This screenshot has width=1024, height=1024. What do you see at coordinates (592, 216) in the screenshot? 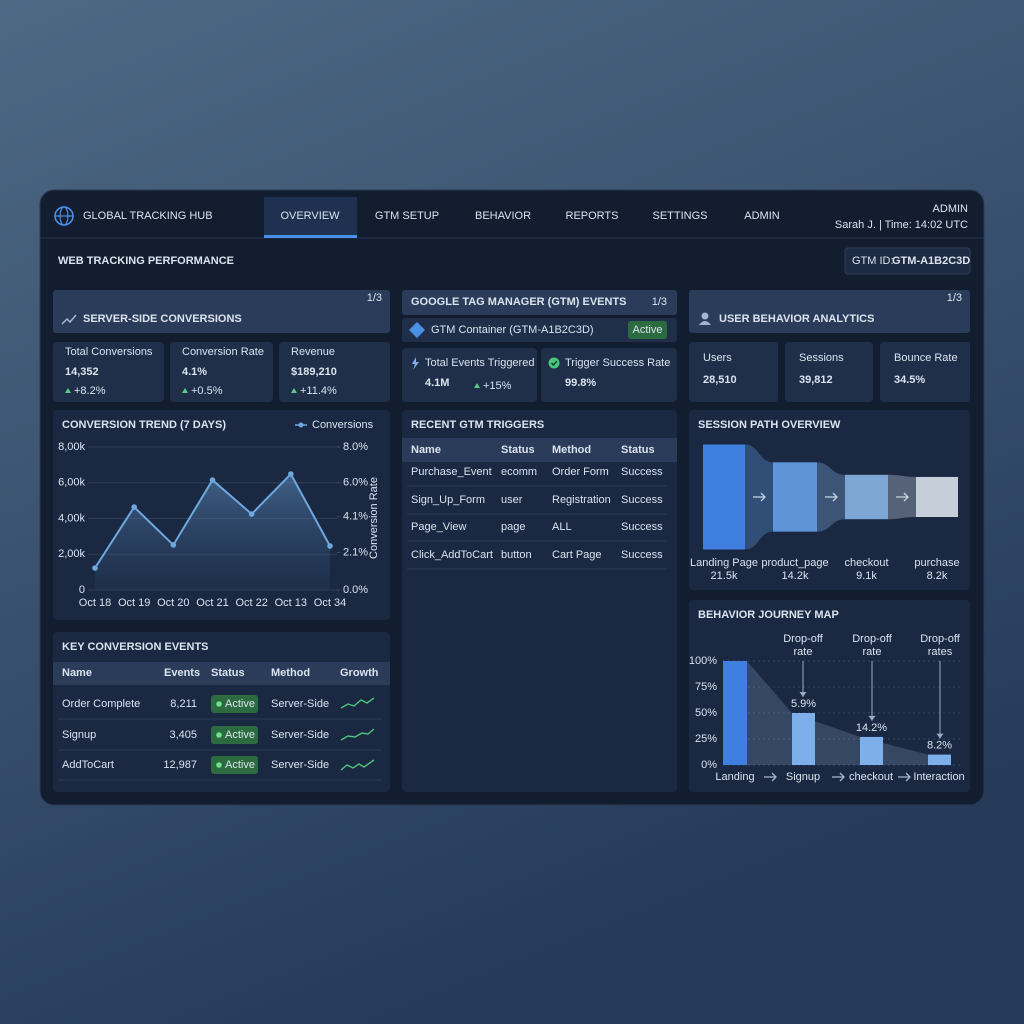
I see `nav-tab: REPORTS` at bounding box center [592, 216].